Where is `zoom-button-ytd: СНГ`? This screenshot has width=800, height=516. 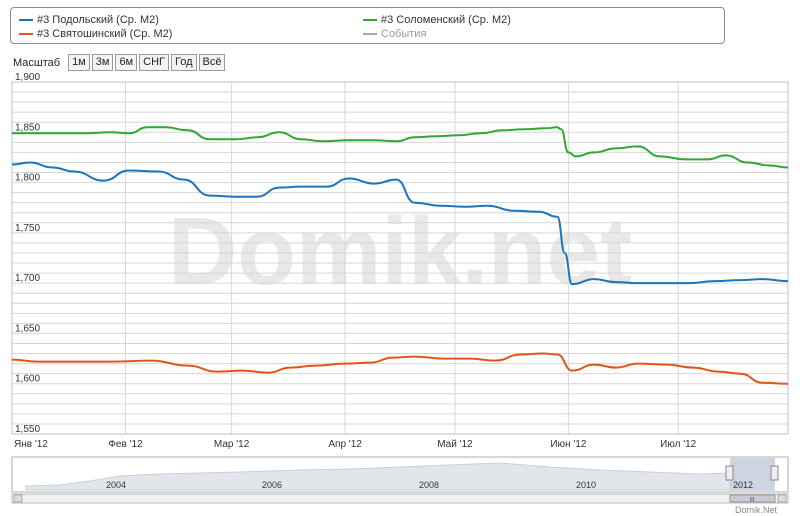 zoom-button-ytd: СНГ is located at coordinates (154, 62).